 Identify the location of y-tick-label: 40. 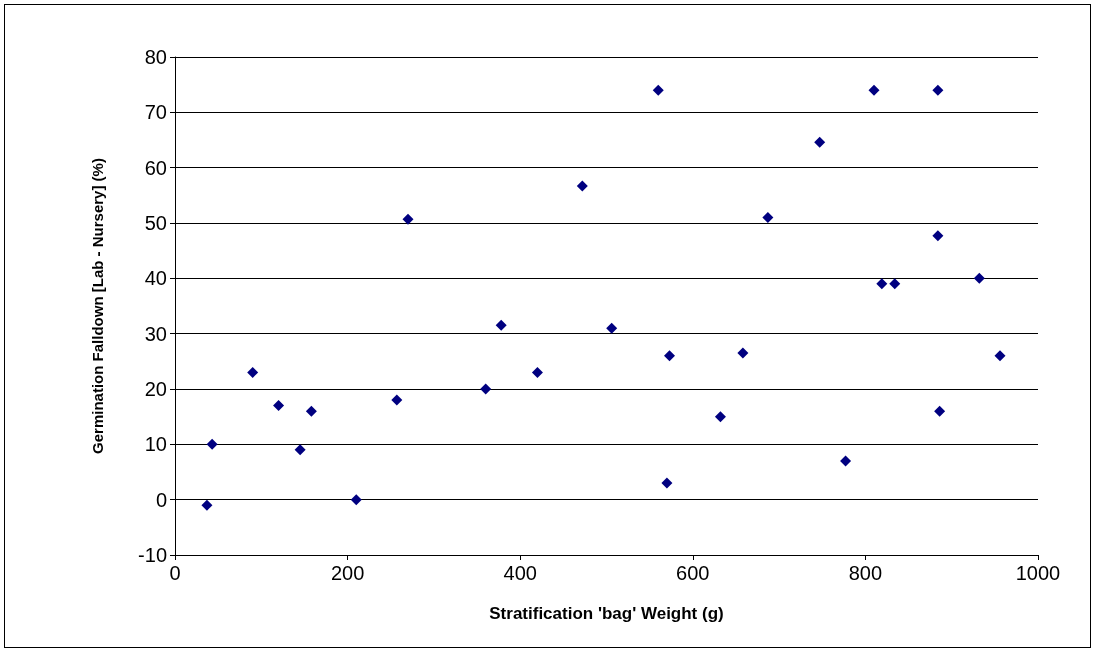
(155, 278).